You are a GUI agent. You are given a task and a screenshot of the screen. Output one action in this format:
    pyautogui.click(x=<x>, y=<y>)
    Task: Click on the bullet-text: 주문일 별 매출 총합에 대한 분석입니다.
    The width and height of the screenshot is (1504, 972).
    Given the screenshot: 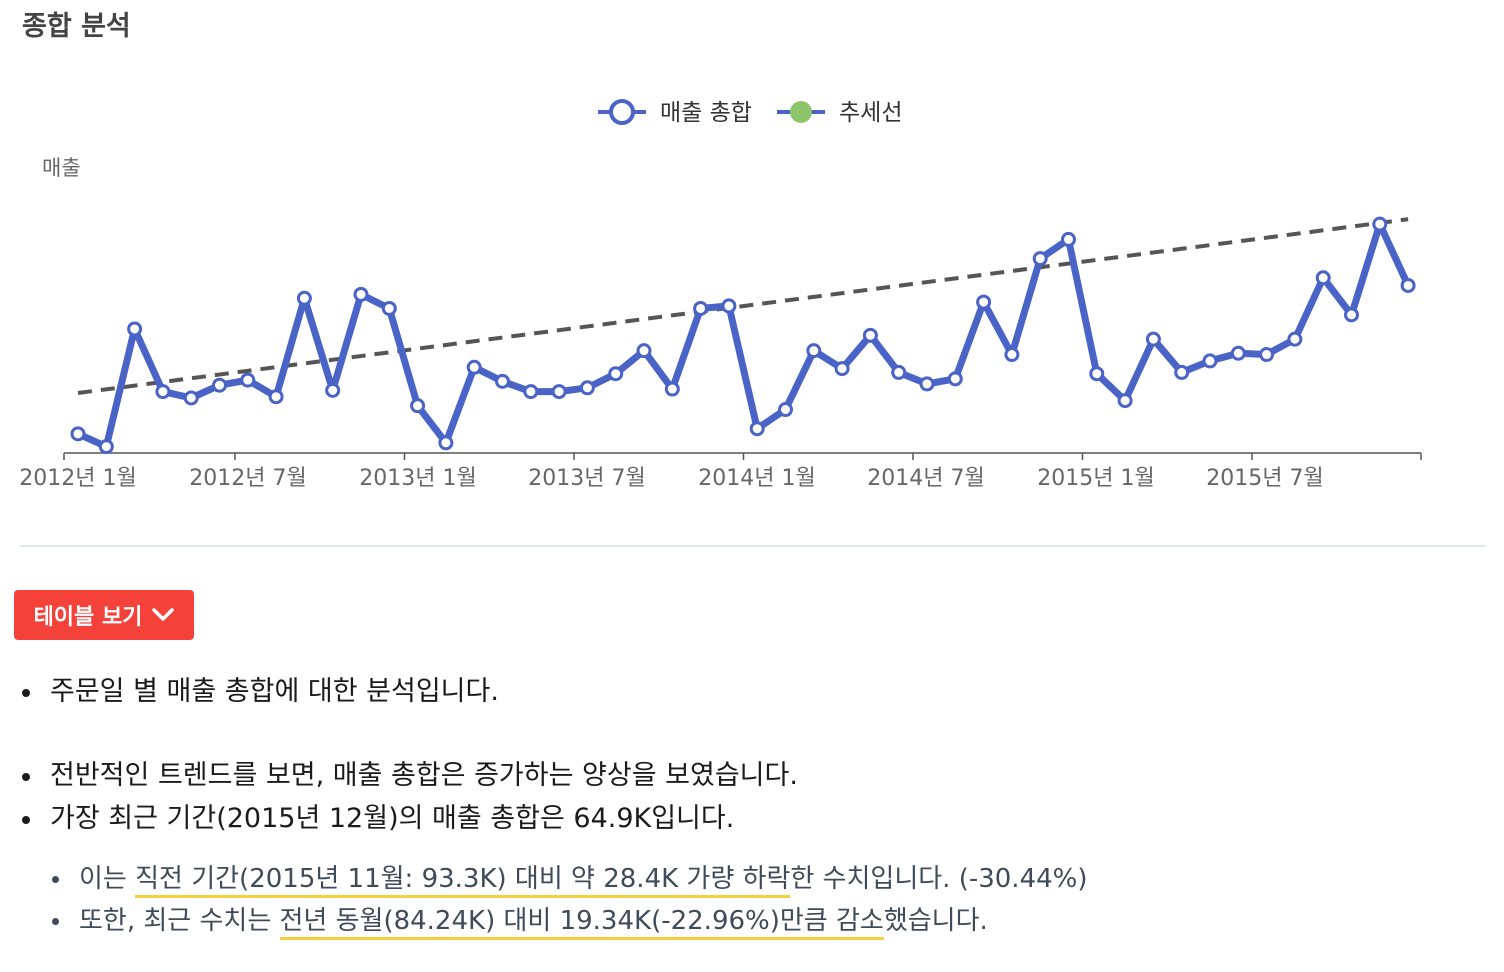 What is the action you would take?
    pyautogui.click(x=274, y=691)
    